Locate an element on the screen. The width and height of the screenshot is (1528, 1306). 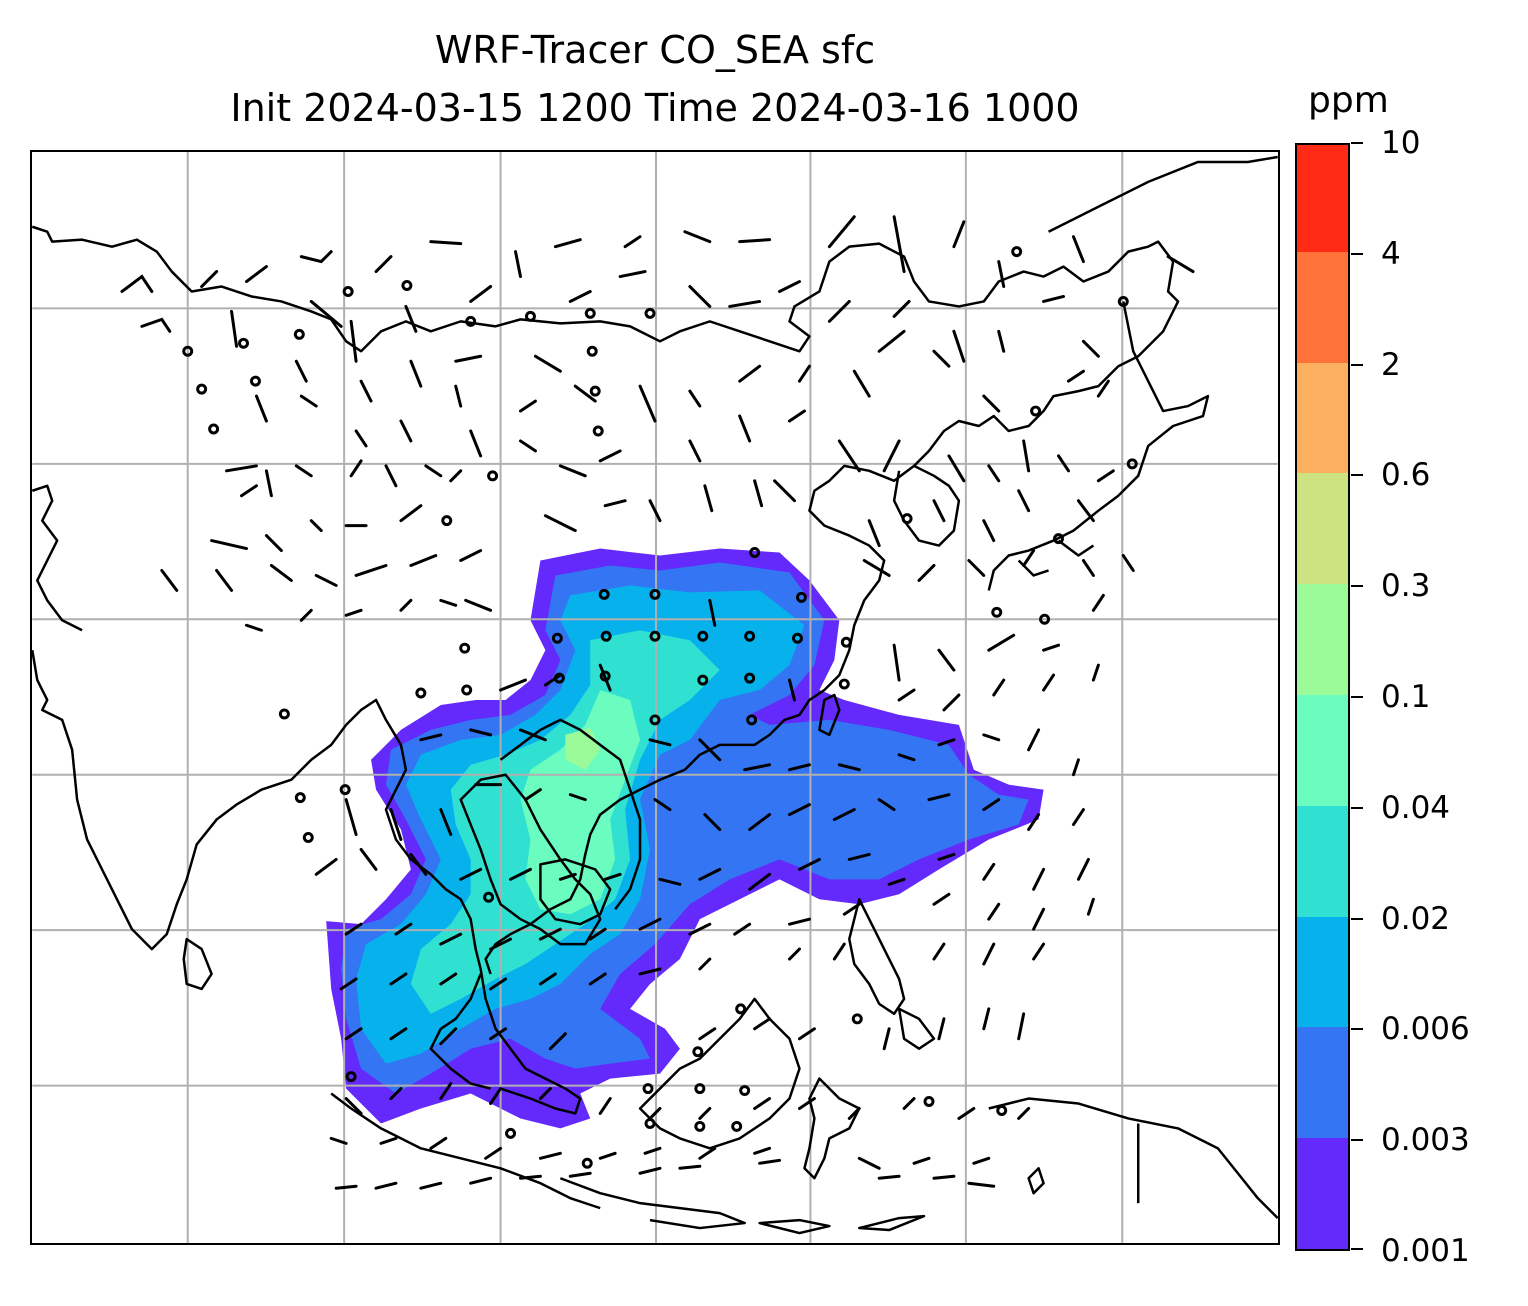
coast-sumatra is located at coordinates (465, 1151).